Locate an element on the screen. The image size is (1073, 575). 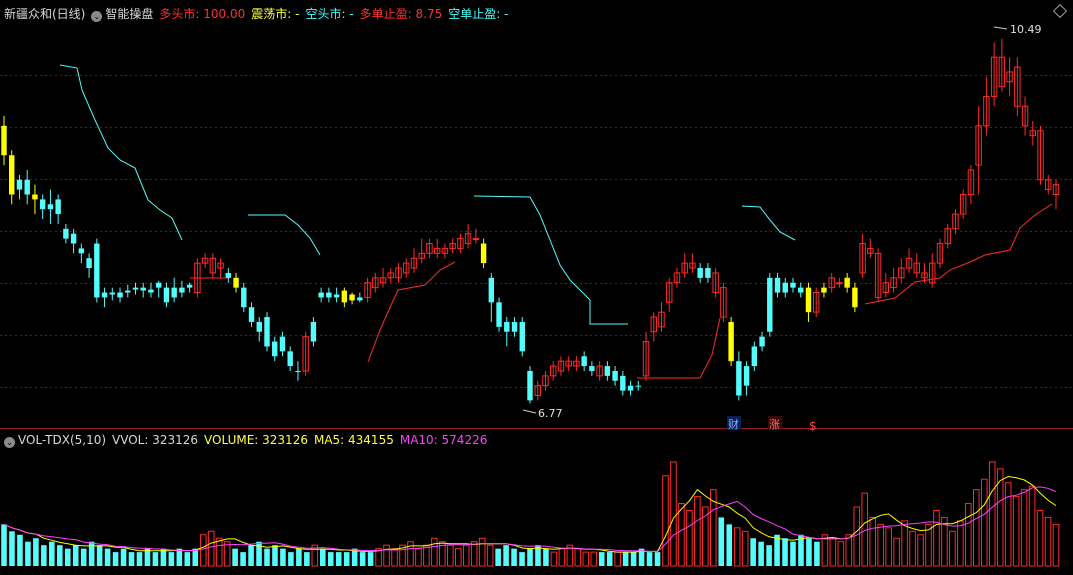
high-annotation: 10.49 is located at coordinates (1017, 29).